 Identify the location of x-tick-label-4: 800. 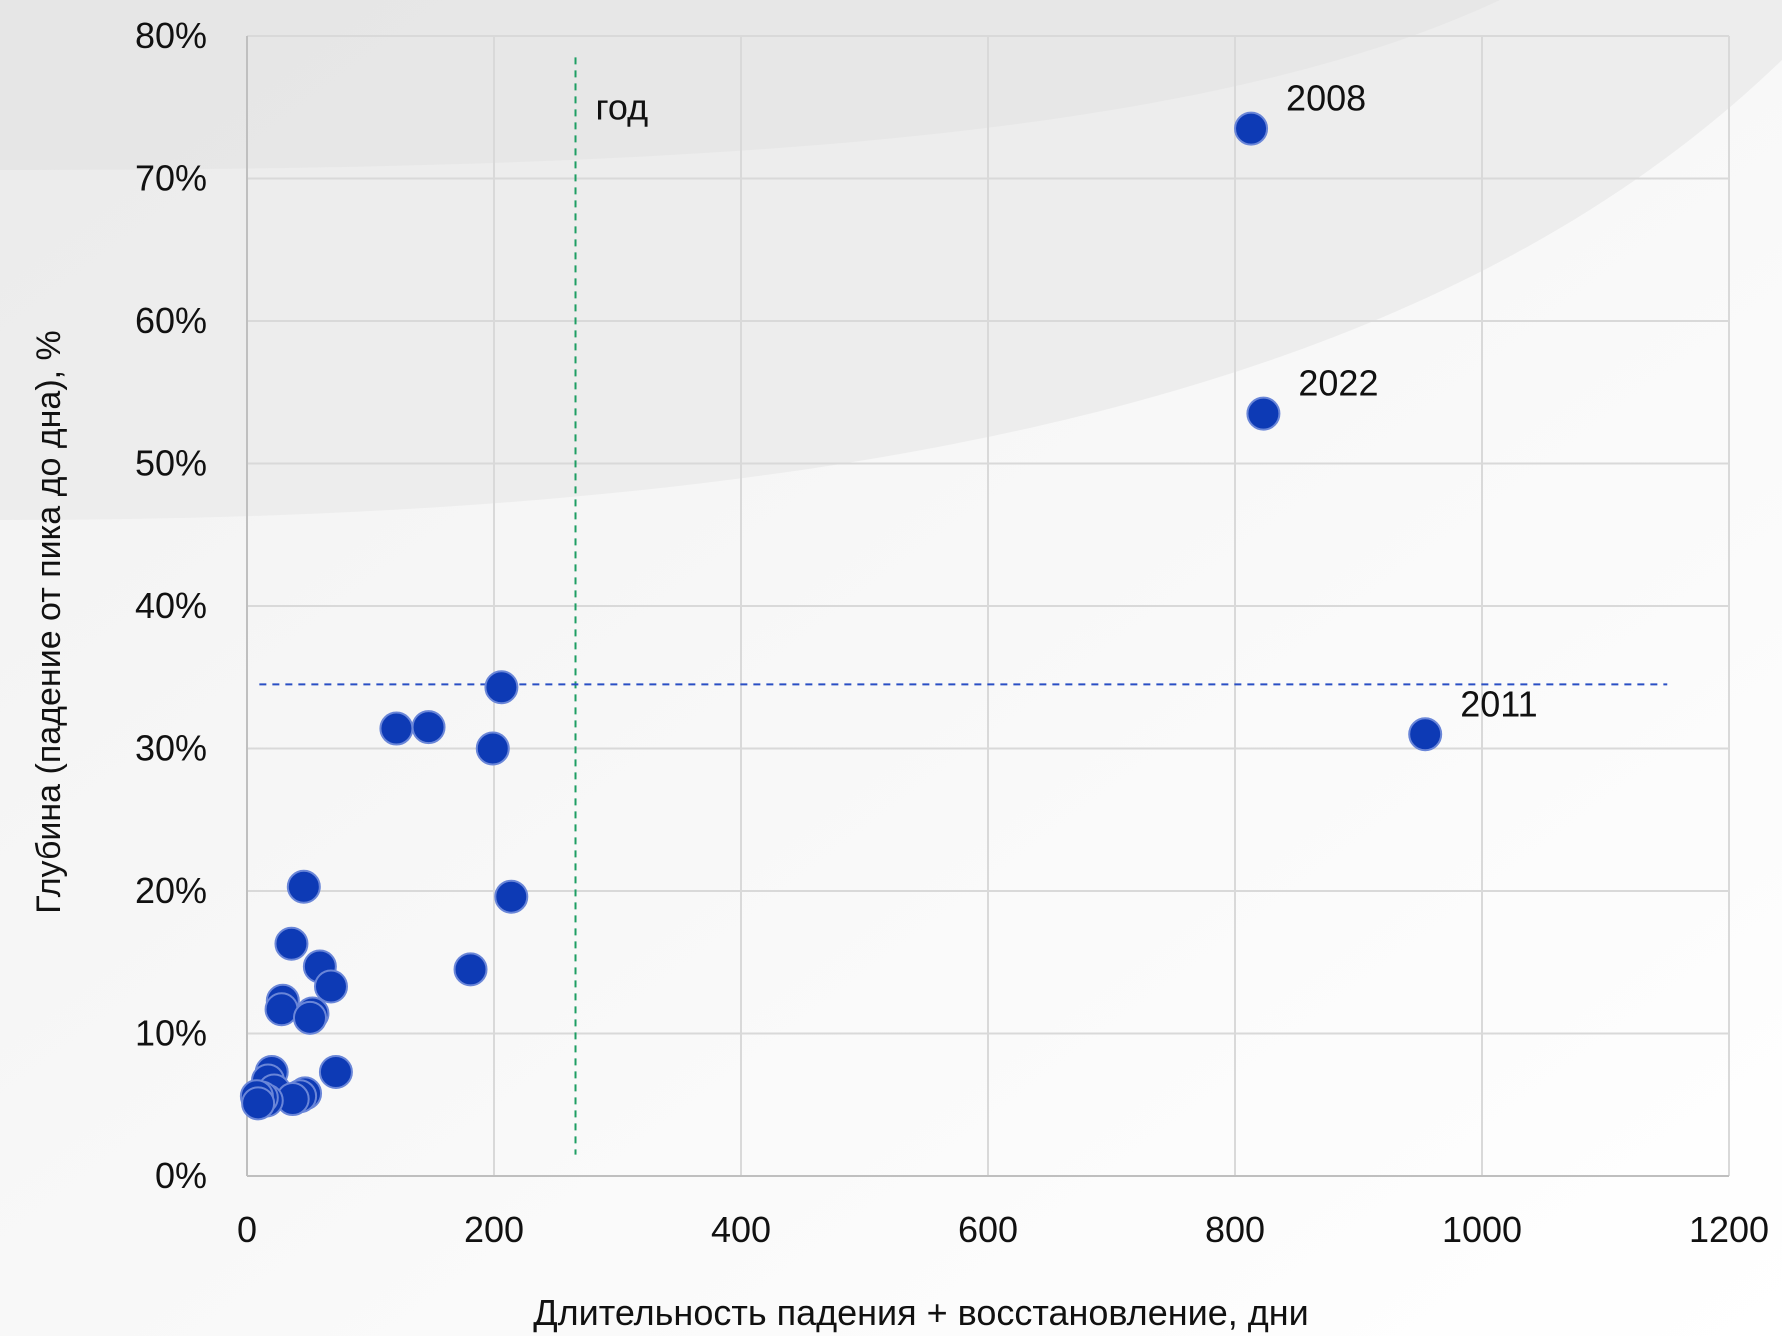
(1235, 1229).